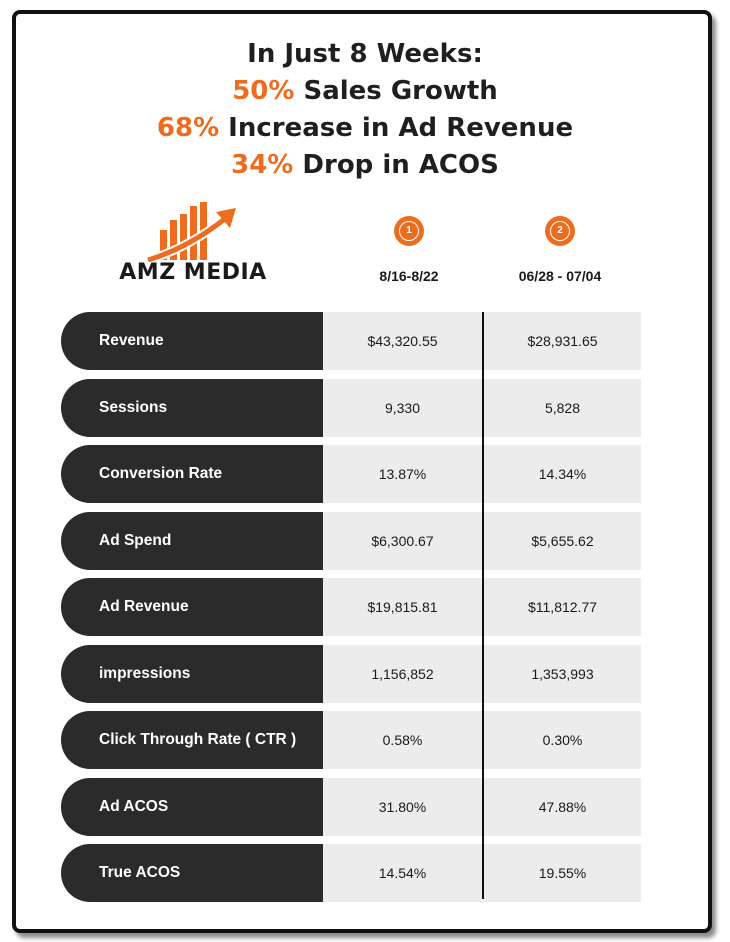  Describe the element at coordinates (192, 806) in the screenshot. I see `row-label: Ad ACOS` at that location.